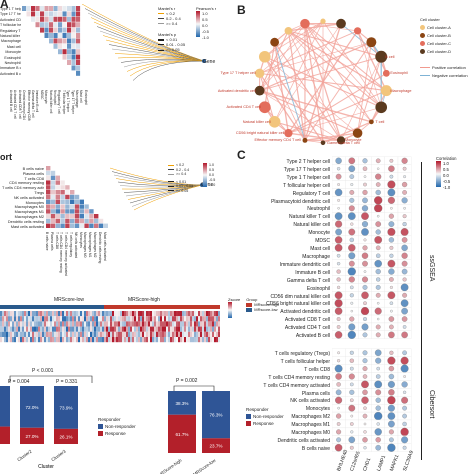 The width and height of the screenshot is (474, 474). What do you see at coordinates (144, 35) in the screenshot?
I see `mantel-line` at bounding box center [144, 35].